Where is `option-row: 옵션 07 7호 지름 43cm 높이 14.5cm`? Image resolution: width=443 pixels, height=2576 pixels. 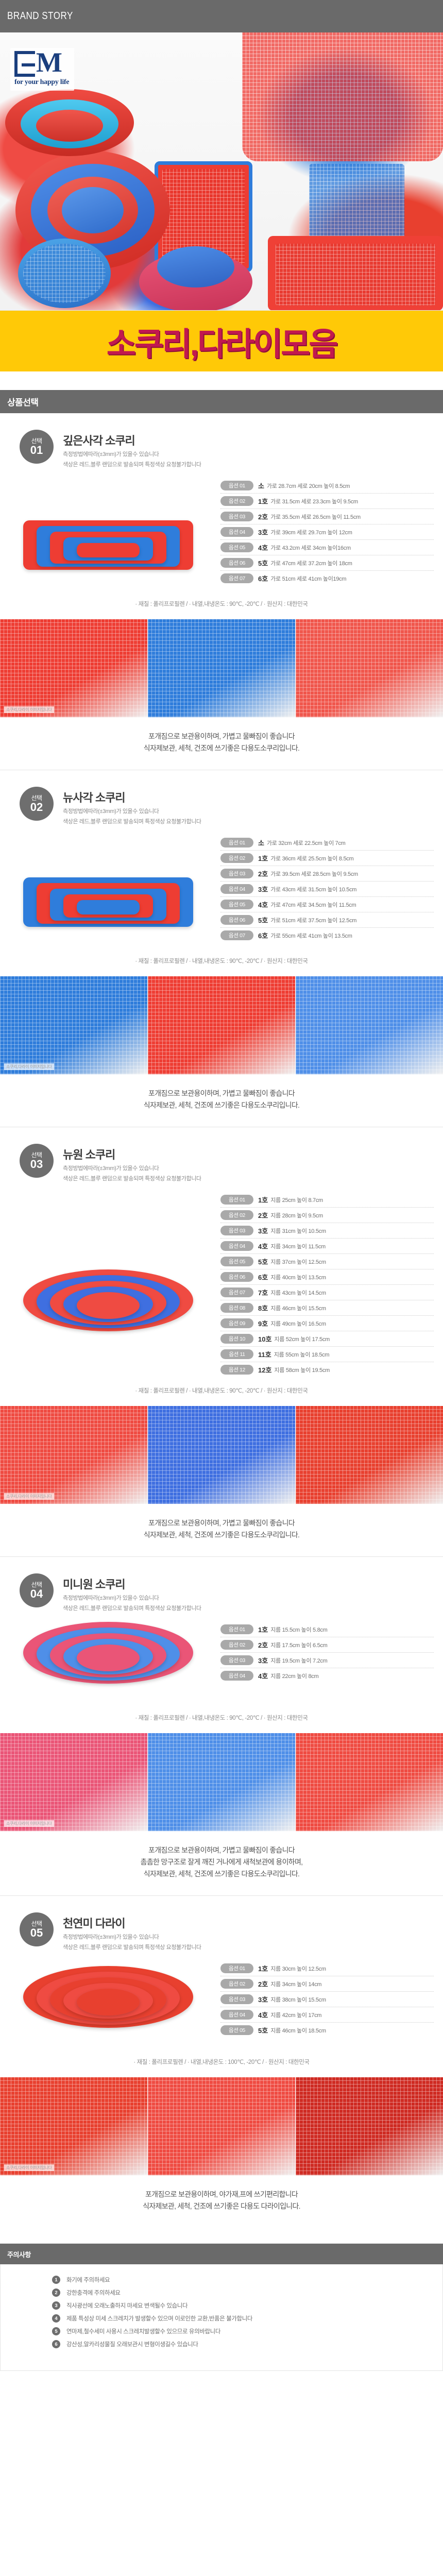
option-row: 옵션 07 7호 지름 43cm 높이 14.5cm is located at coordinates (327, 1292).